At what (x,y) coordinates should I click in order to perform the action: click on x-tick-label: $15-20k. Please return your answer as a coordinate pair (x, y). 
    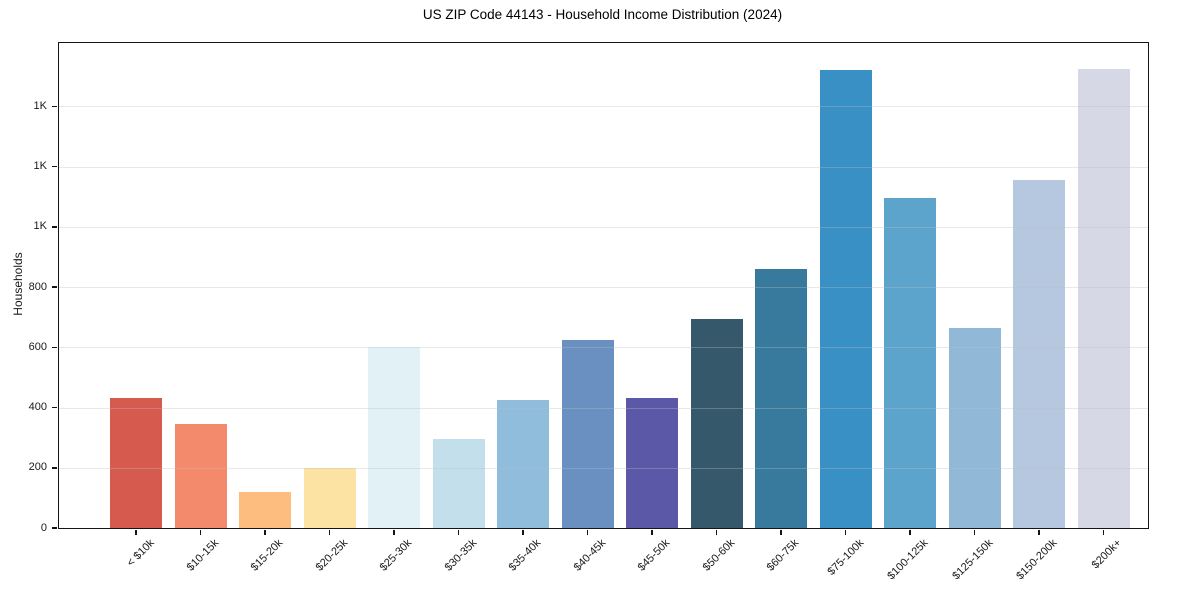
    Looking at the image, I should click on (267, 555).